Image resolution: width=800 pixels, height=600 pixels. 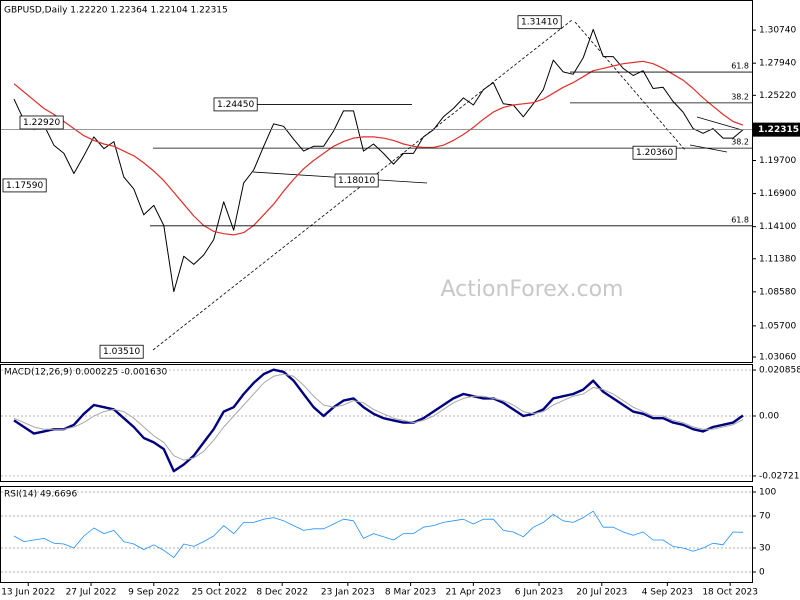 I want to click on y-tick-label: 1.30740, so click(x=777, y=31).